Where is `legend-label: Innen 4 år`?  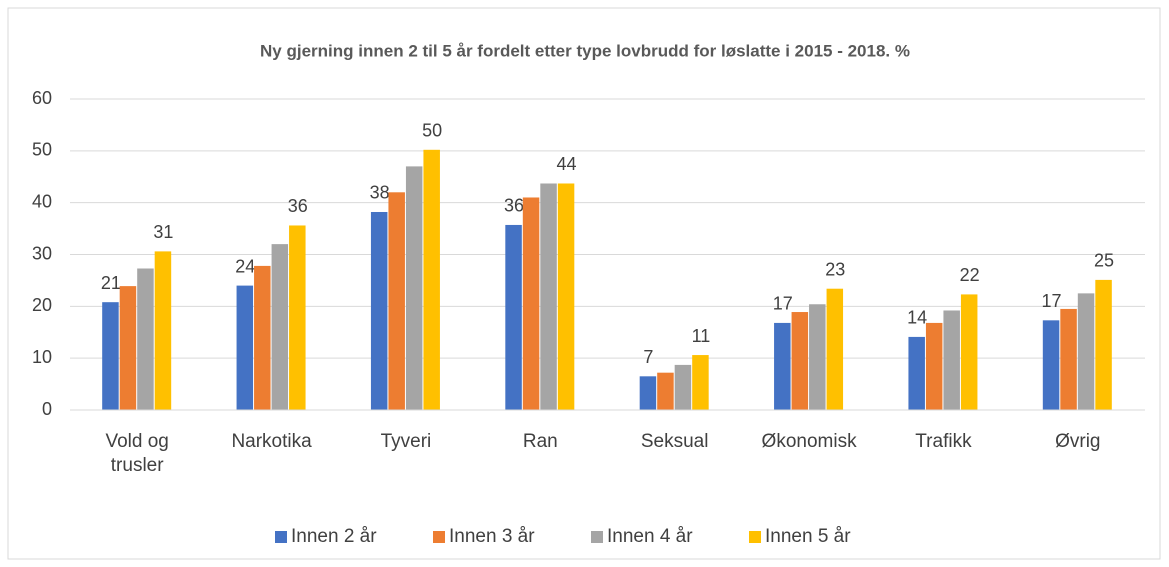 legend-label: Innen 4 år is located at coordinates (650, 536).